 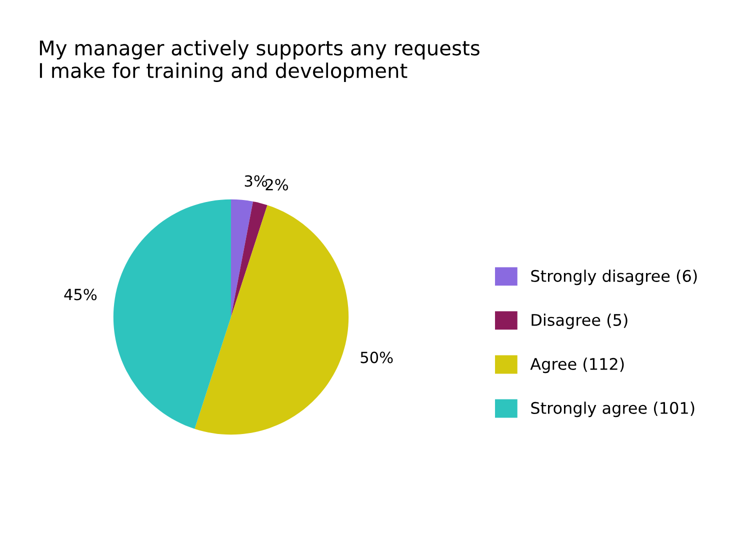 What do you see at coordinates (577, 366) in the screenshot?
I see `legend-label: Agree (112)` at bounding box center [577, 366].